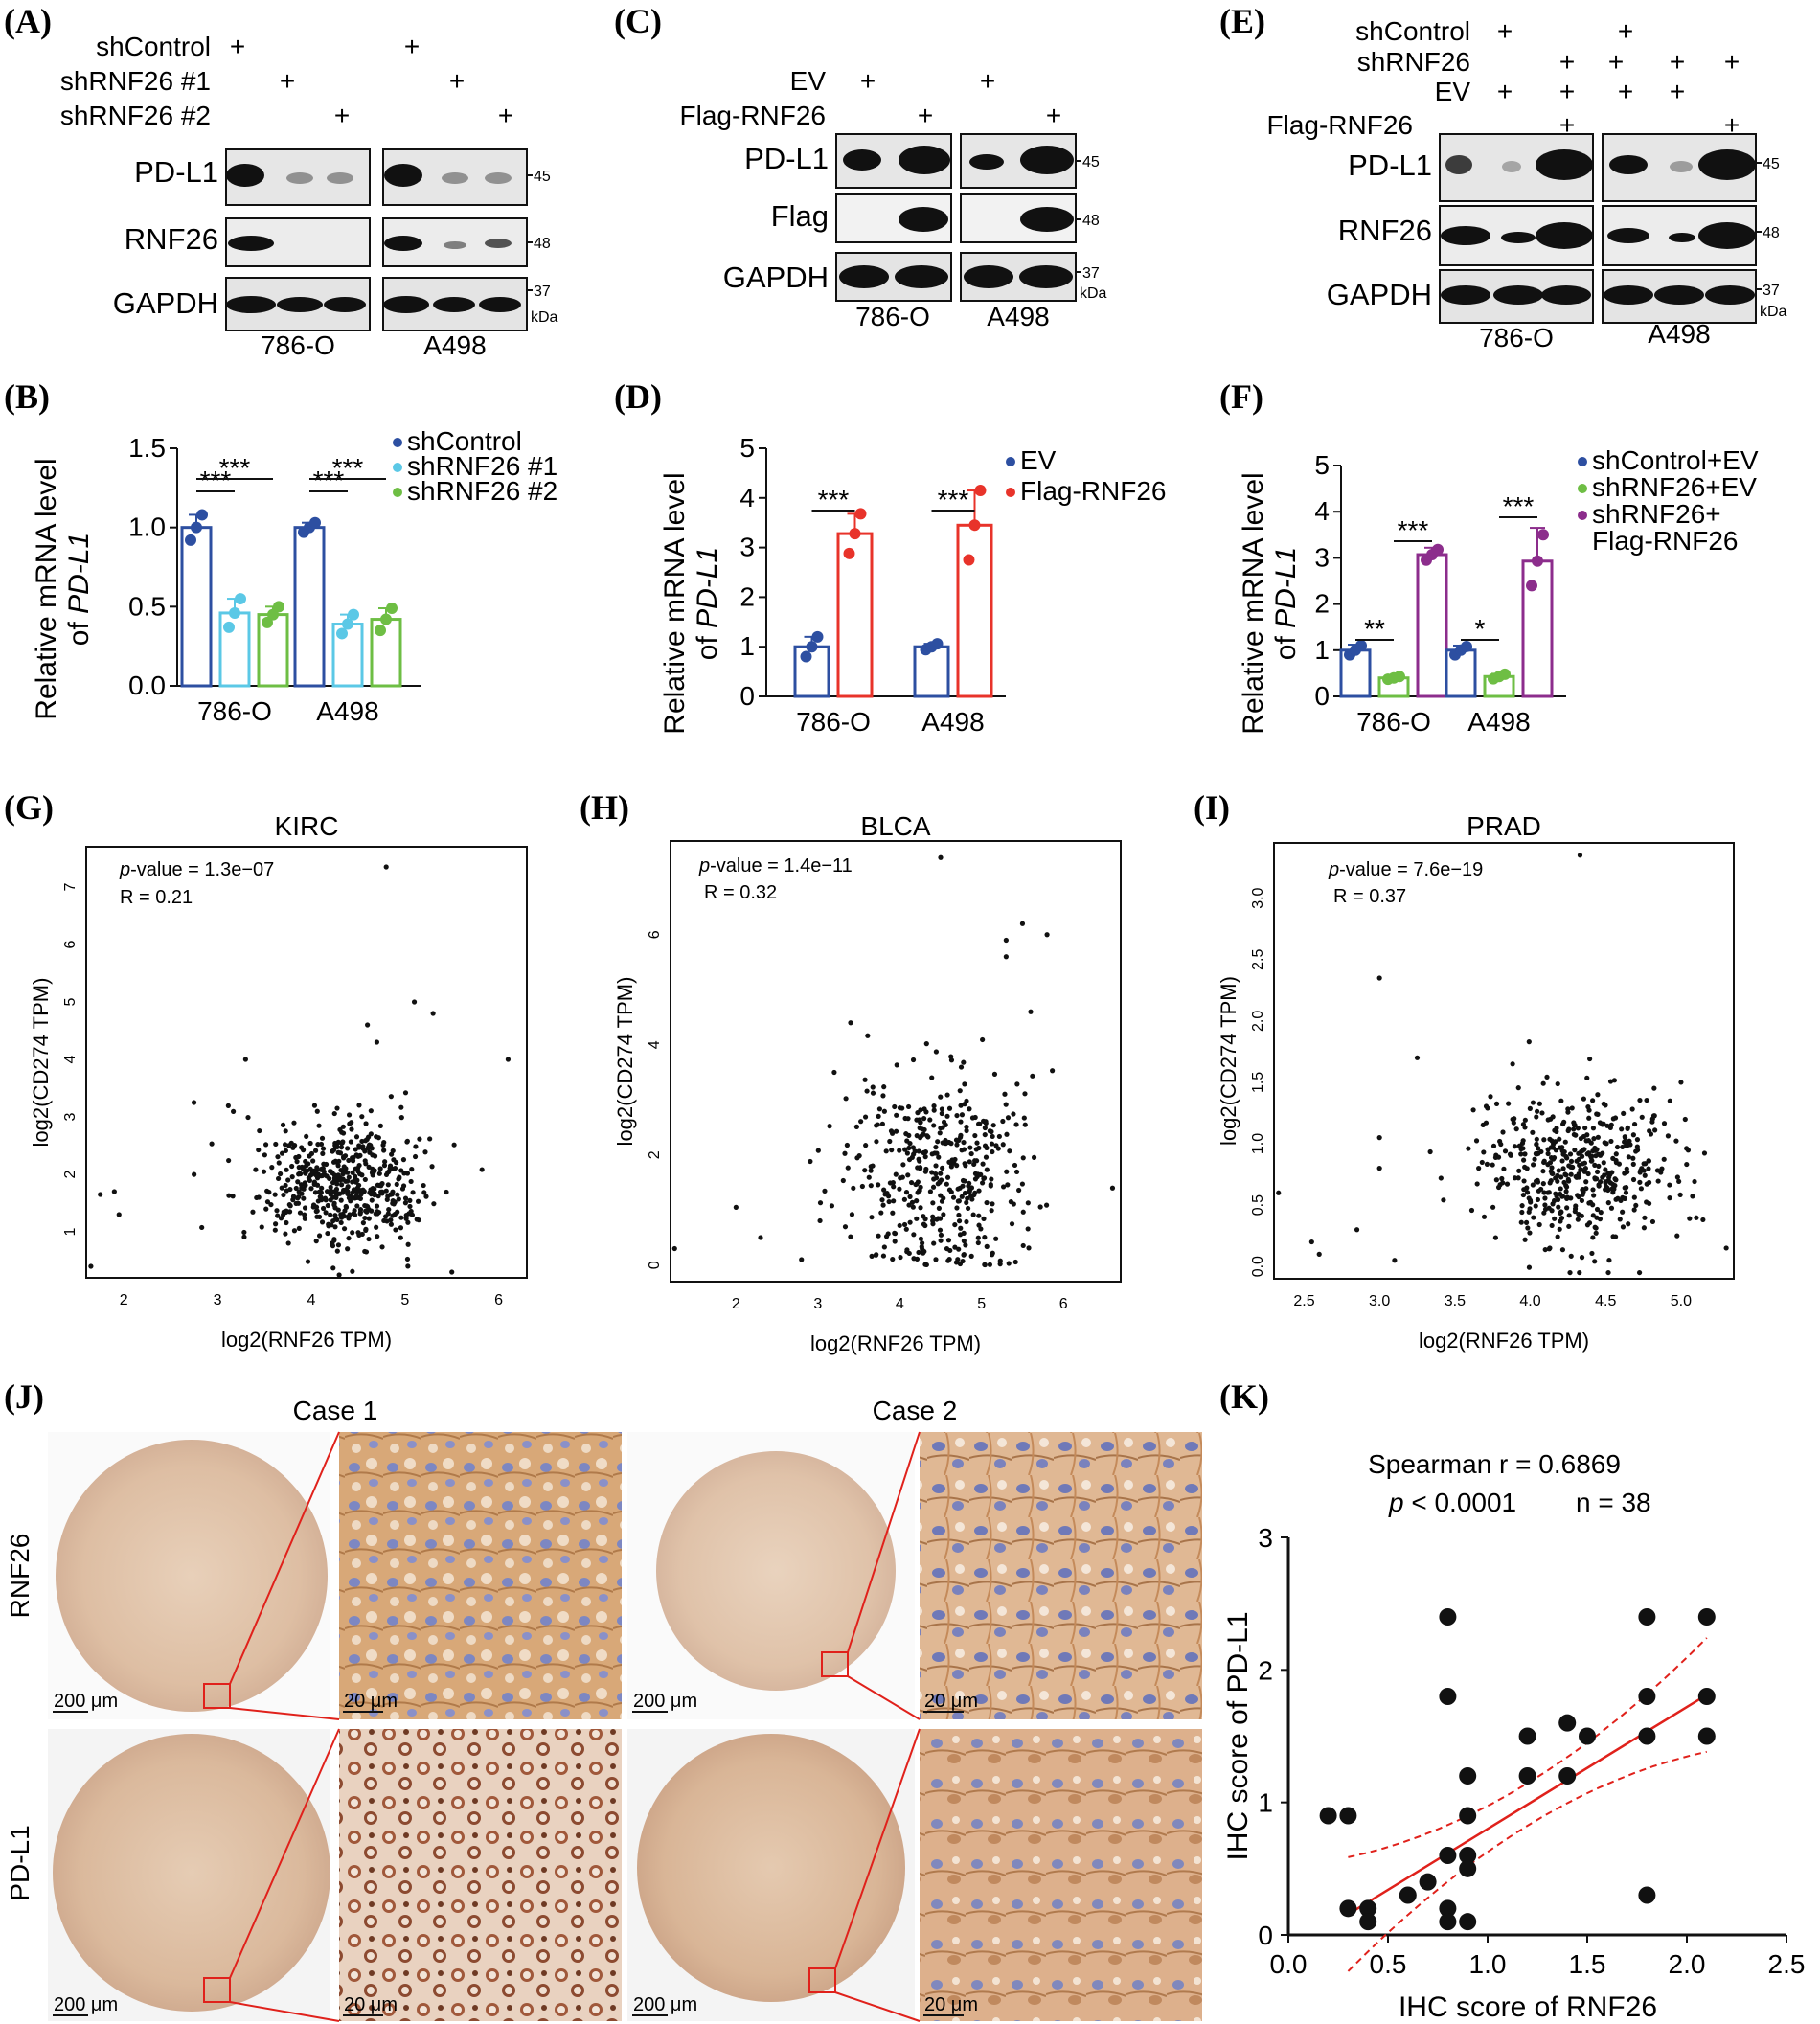 This screenshot has width=1820, height=2024. What do you see at coordinates (1258, 1082) in the screenshot?
I see `y-tick-label: 1.5` at bounding box center [1258, 1082].